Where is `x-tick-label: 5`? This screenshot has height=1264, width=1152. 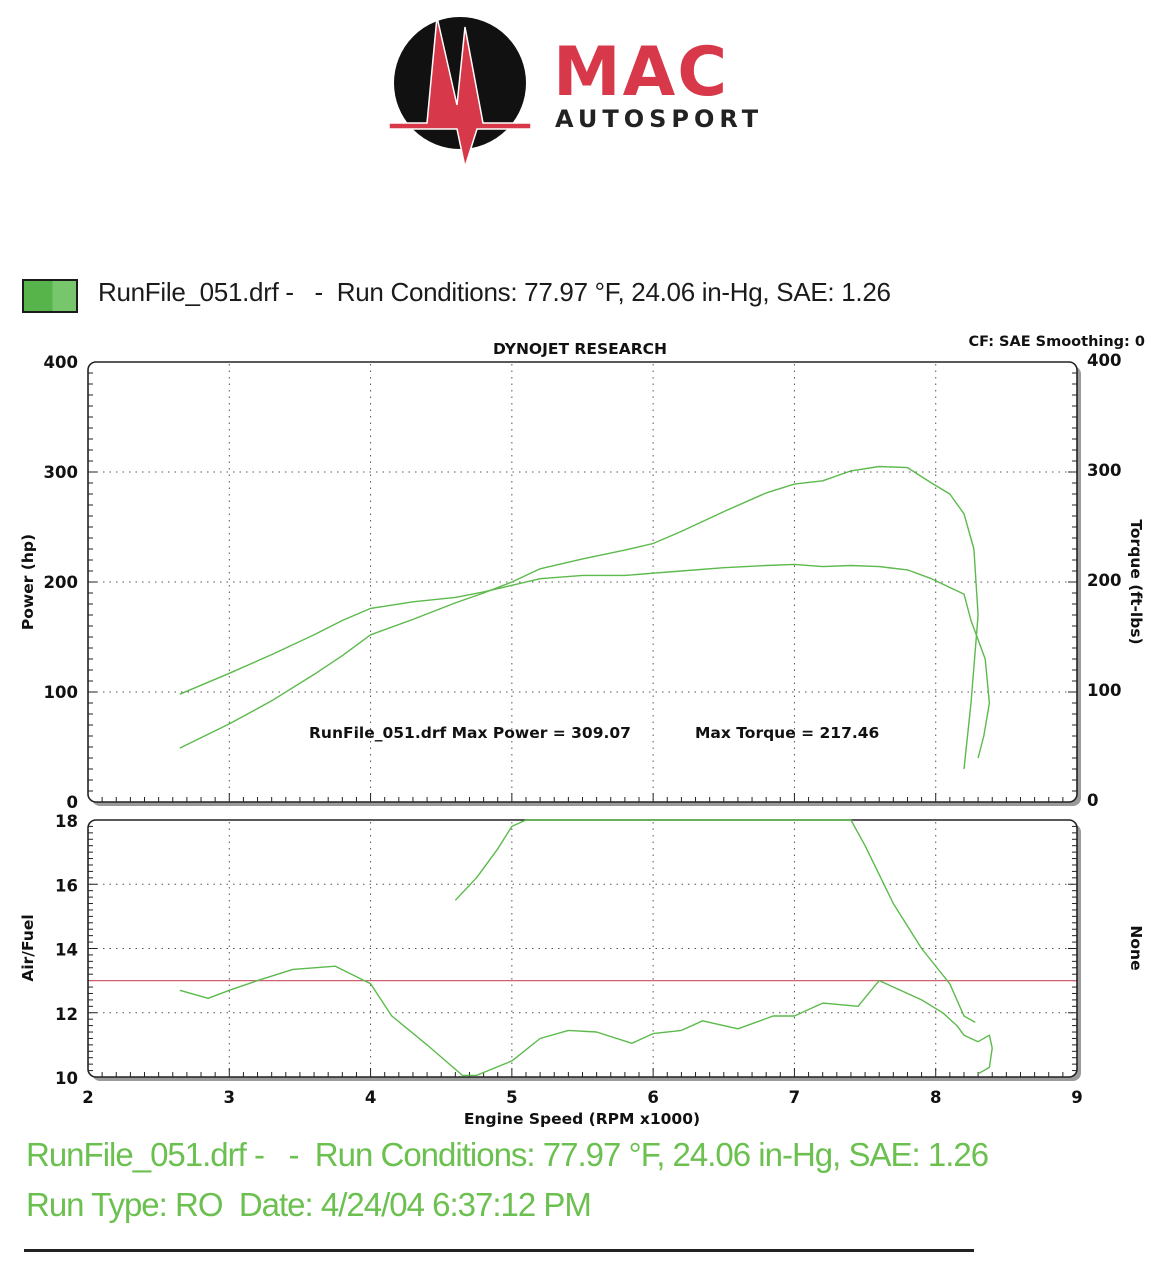 x-tick-label: 5 is located at coordinates (511, 1097).